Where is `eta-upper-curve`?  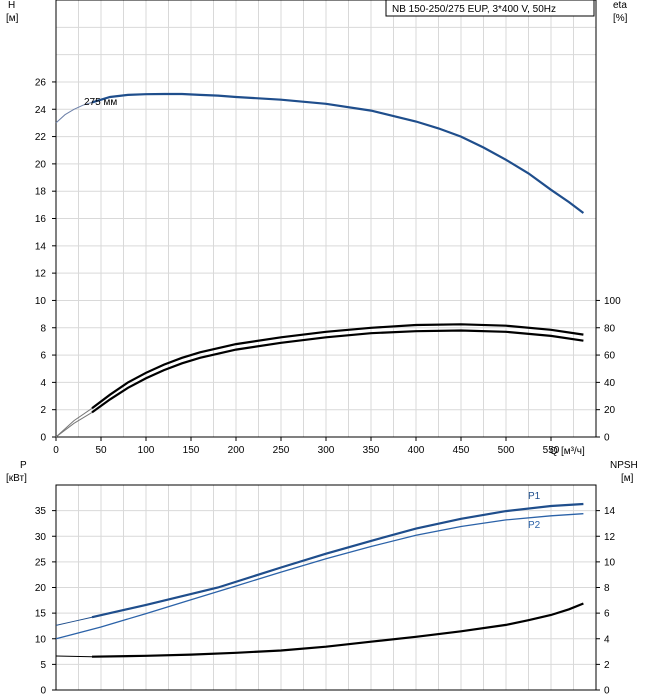
eta-upper-curve is located at coordinates (337, 366).